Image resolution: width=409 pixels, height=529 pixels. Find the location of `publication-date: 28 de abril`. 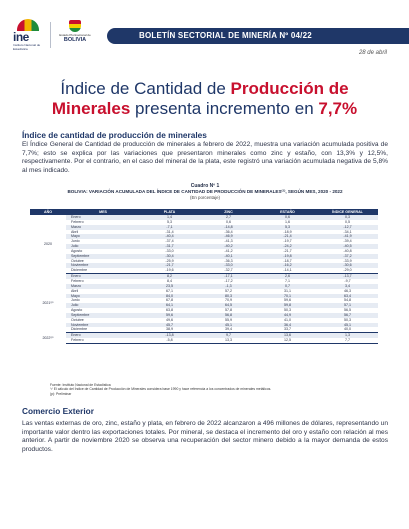

publication-date: 28 de abril is located at coordinates (372, 53).